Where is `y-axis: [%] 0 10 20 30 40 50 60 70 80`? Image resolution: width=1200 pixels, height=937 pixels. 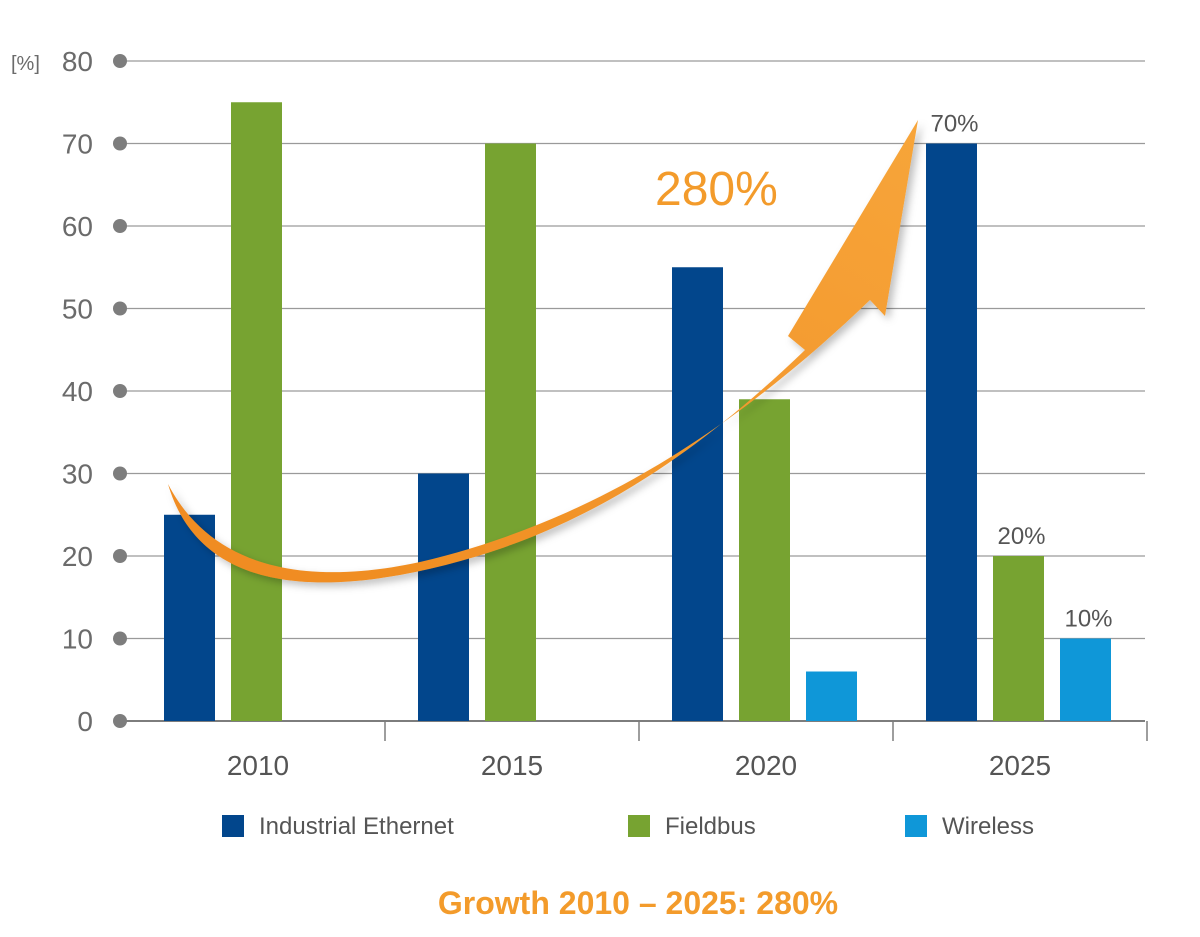 y-axis: [%] 0 10 20 30 40 50 60 70 80 is located at coordinates (69, 391).